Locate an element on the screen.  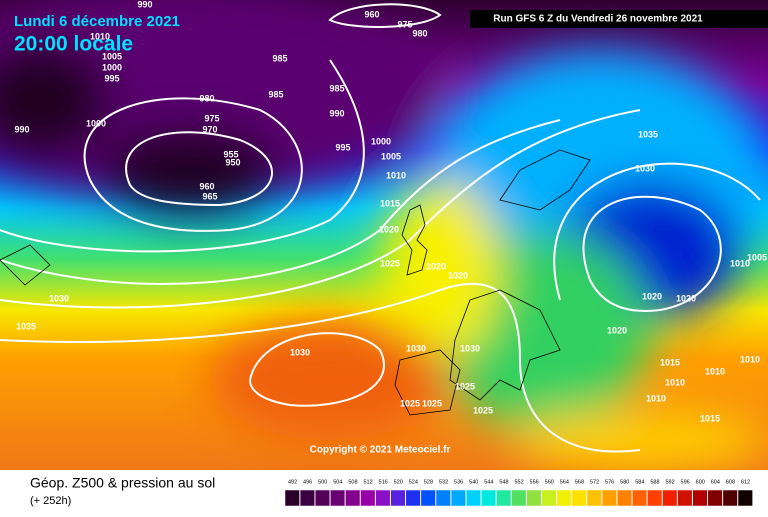
run-info: Run GFS 6 Z du Vendredi 26 novembre 2021 is located at coordinates (598, 19).